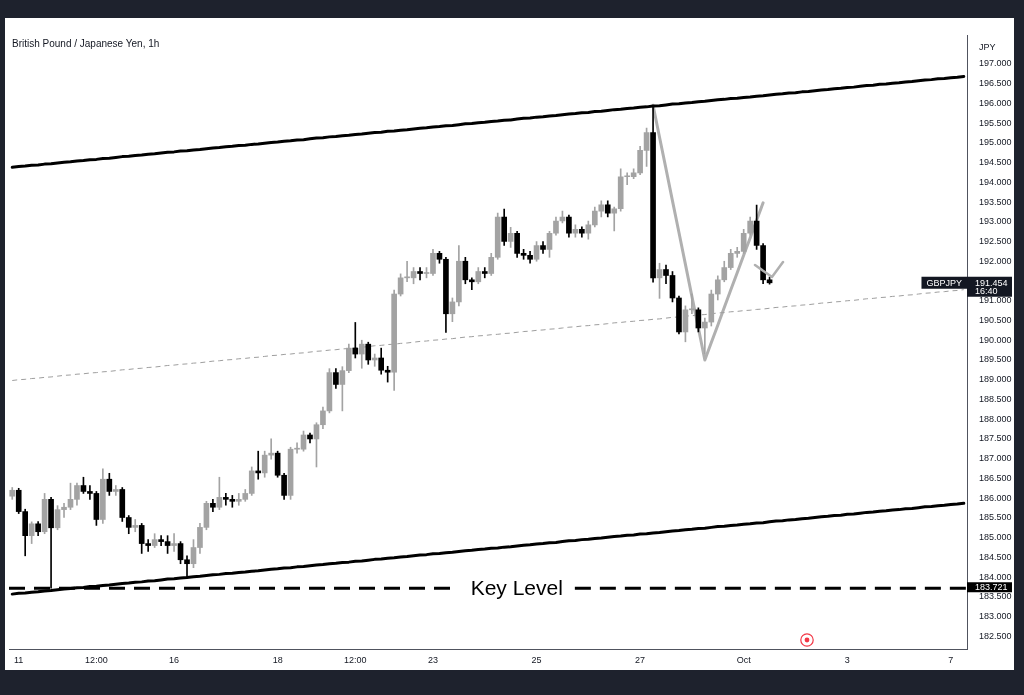  I want to click on y-tick-label: 188.500, so click(995, 398).